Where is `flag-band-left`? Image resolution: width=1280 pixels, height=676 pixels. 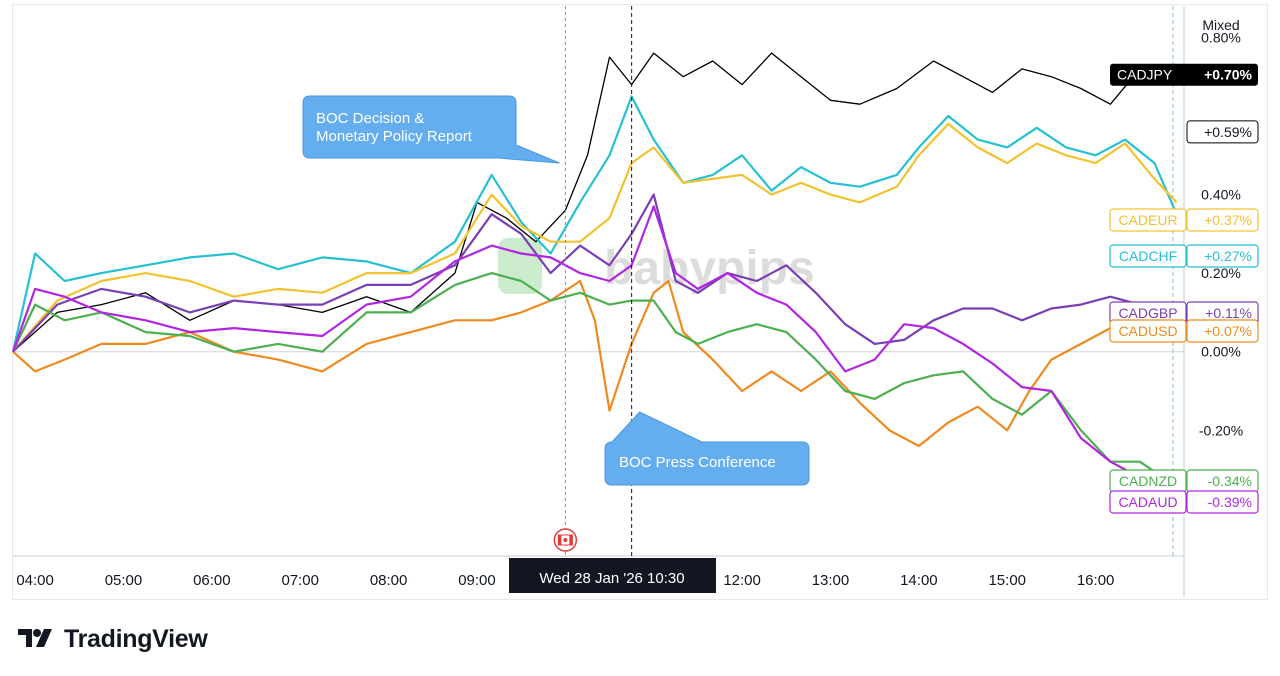 flag-band-left is located at coordinates (560, 540).